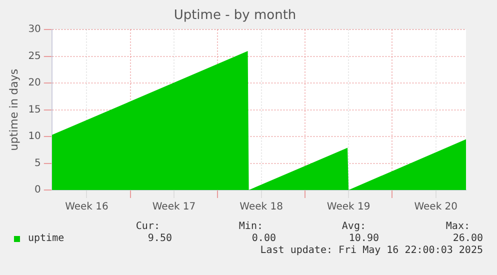 The width and height of the screenshot is (497, 275). What do you see at coordinates (436, 207) in the screenshot?
I see `x-tick-label: Week 20` at bounding box center [436, 207].